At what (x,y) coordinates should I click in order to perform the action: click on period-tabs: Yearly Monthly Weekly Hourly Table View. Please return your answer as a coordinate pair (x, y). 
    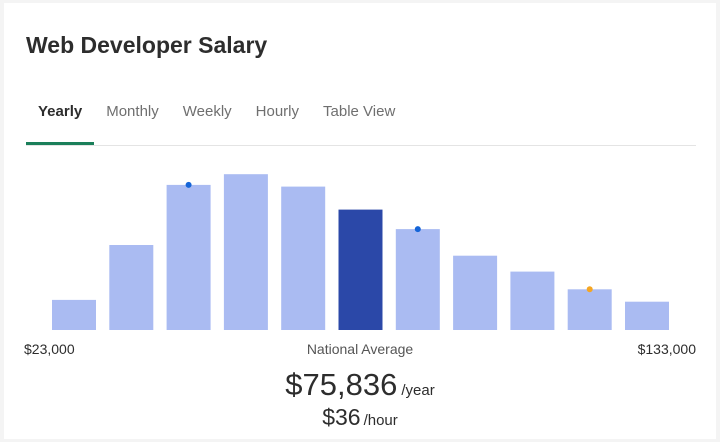
    Looking at the image, I should click on (361, 118).